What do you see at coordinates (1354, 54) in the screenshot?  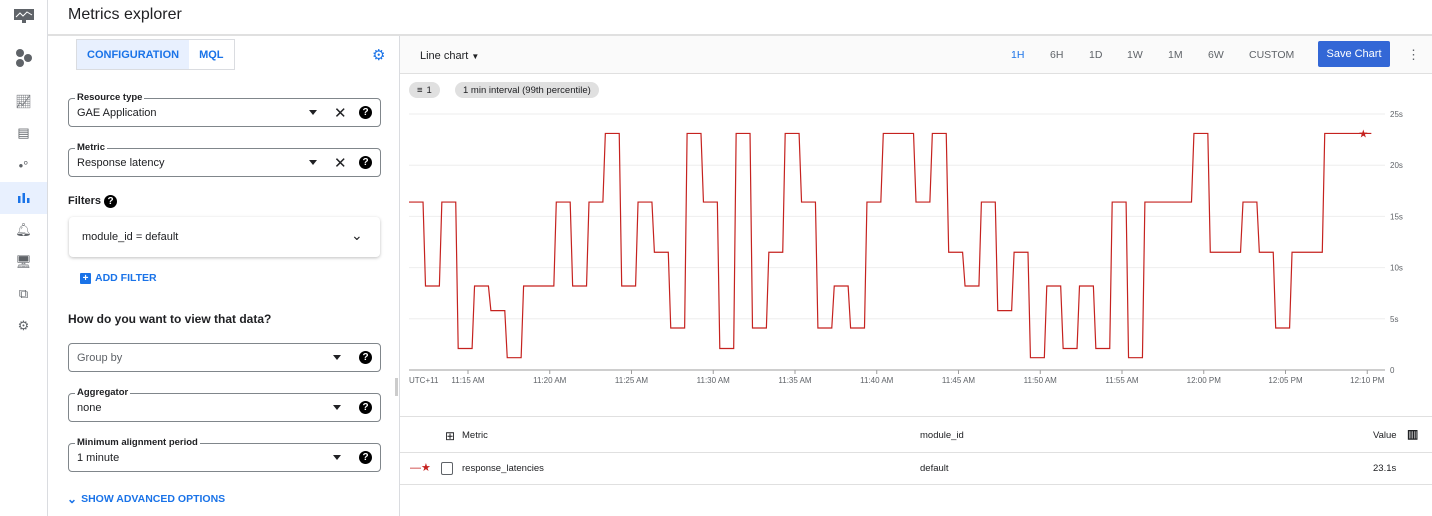 I see `save-chart-button: Save Chart` at bounding box center [1354, 54].